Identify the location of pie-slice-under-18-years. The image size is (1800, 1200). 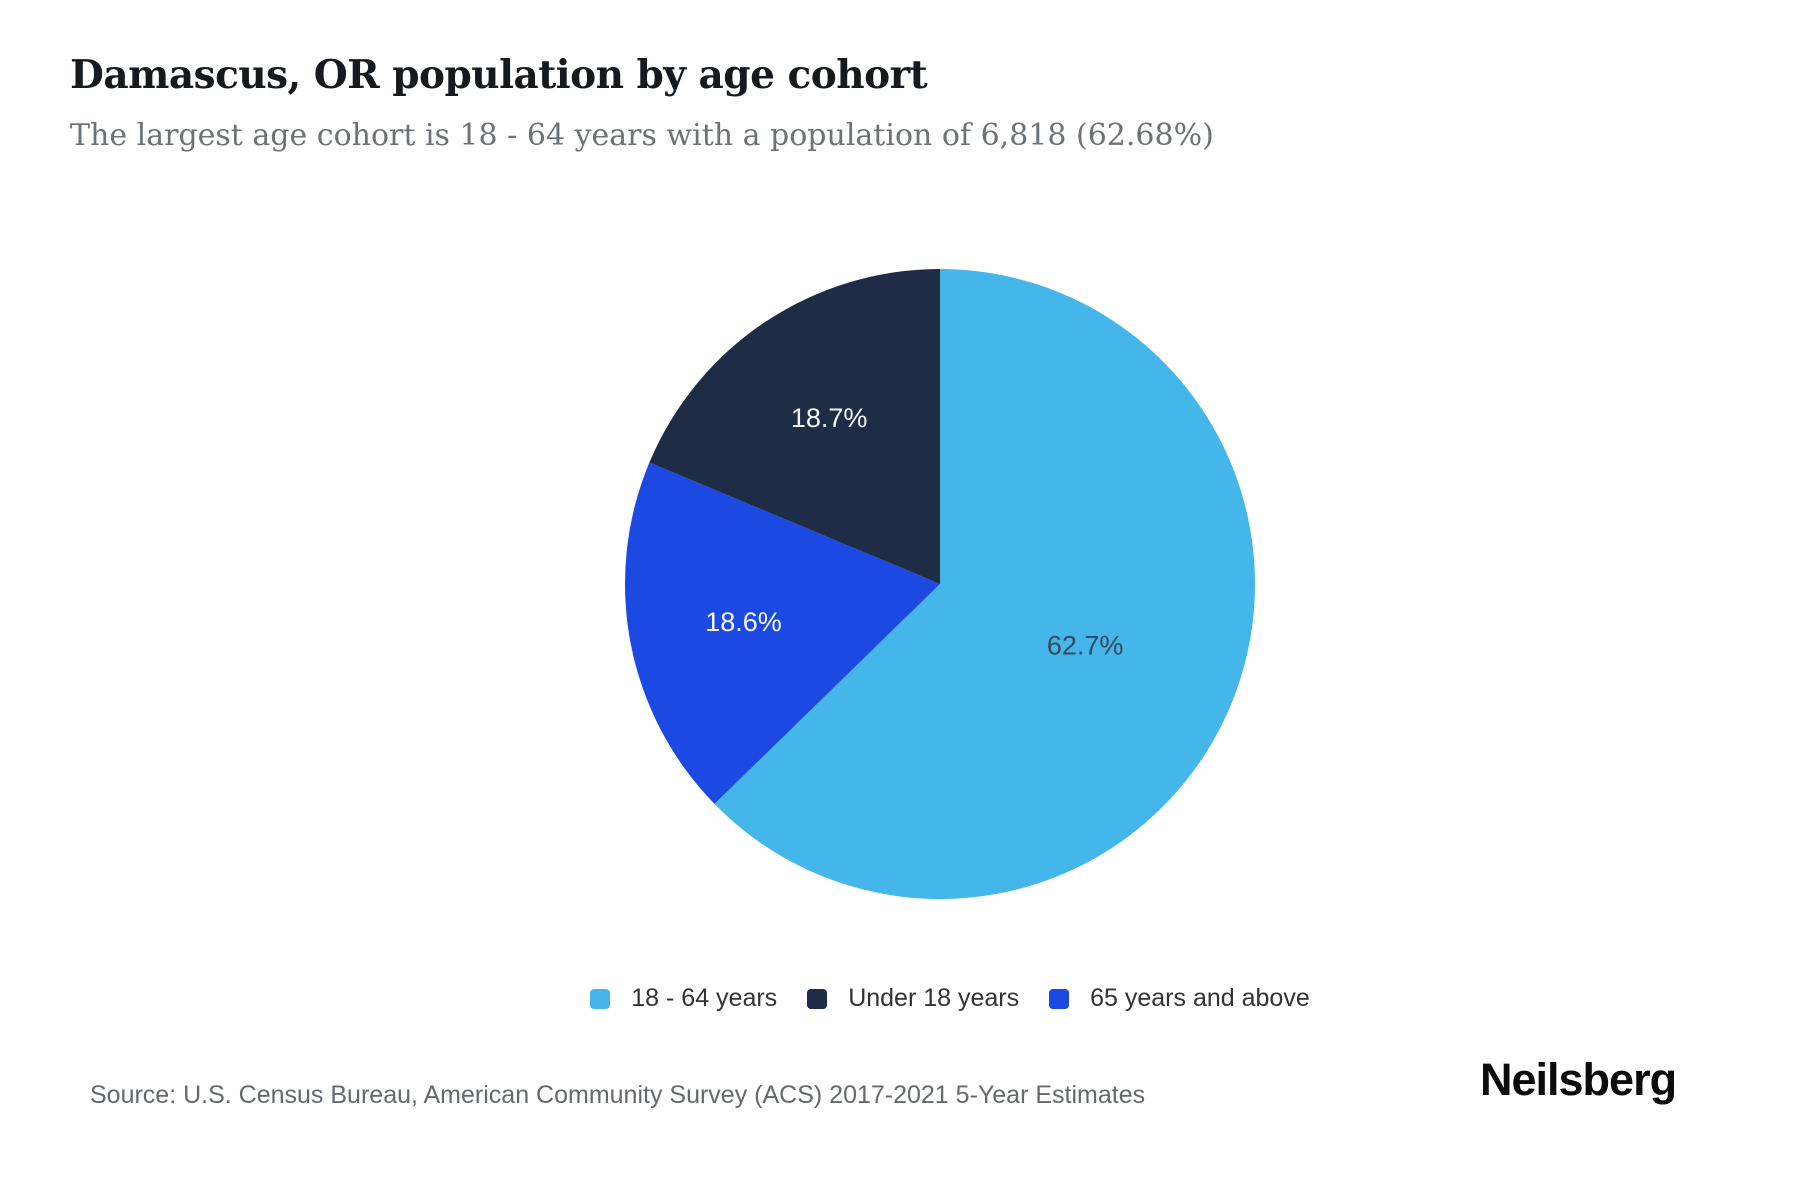
(794, 426).